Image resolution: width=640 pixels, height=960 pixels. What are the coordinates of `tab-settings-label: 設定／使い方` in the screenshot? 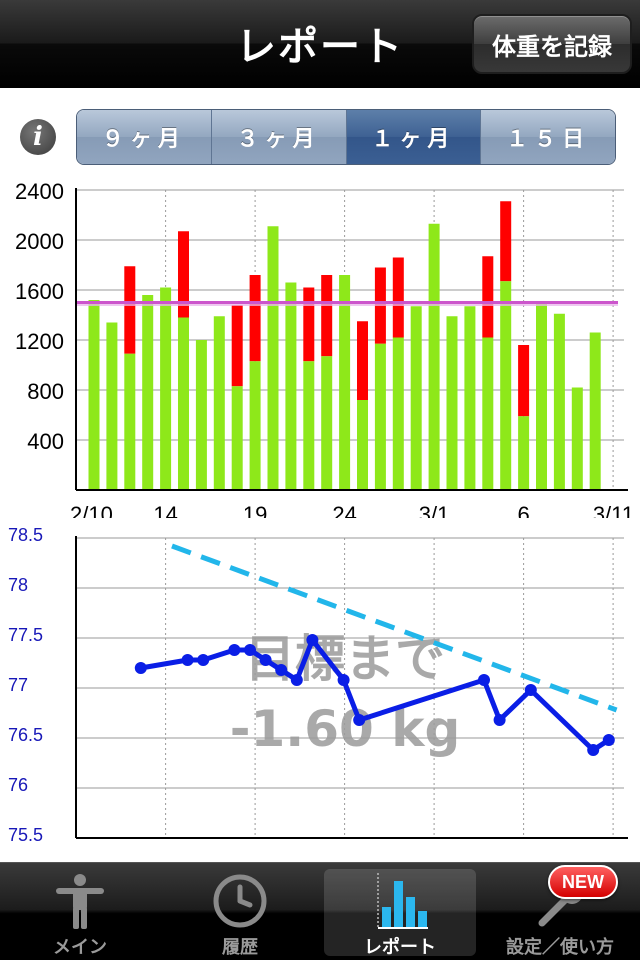 It's located at (560, 947).